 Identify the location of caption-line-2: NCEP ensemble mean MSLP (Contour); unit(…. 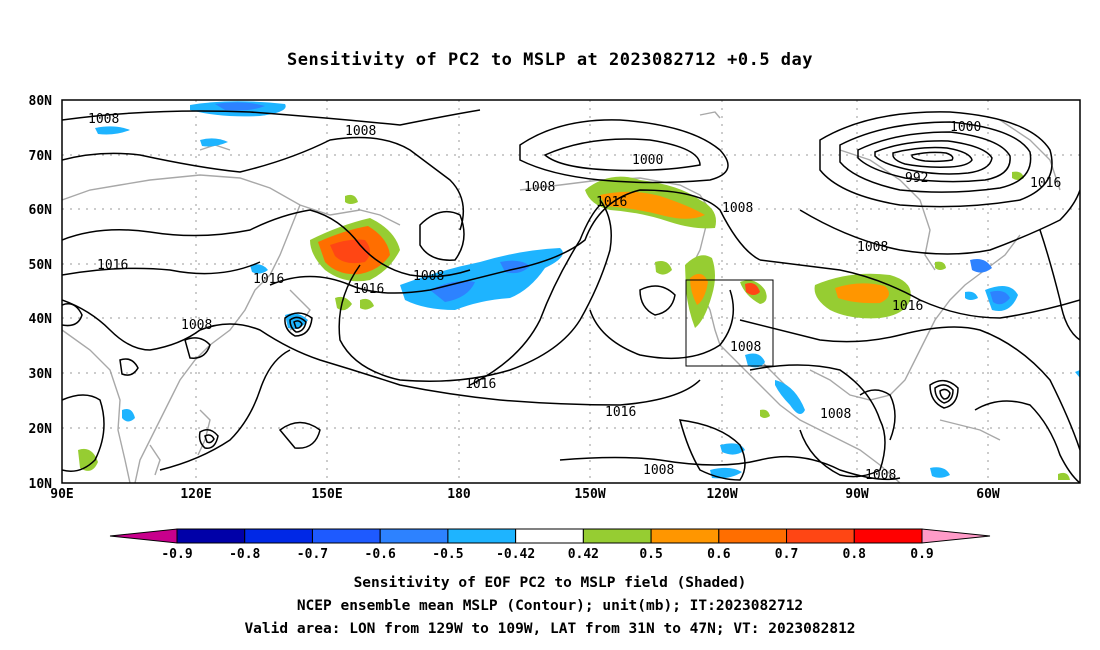
(550, 606).